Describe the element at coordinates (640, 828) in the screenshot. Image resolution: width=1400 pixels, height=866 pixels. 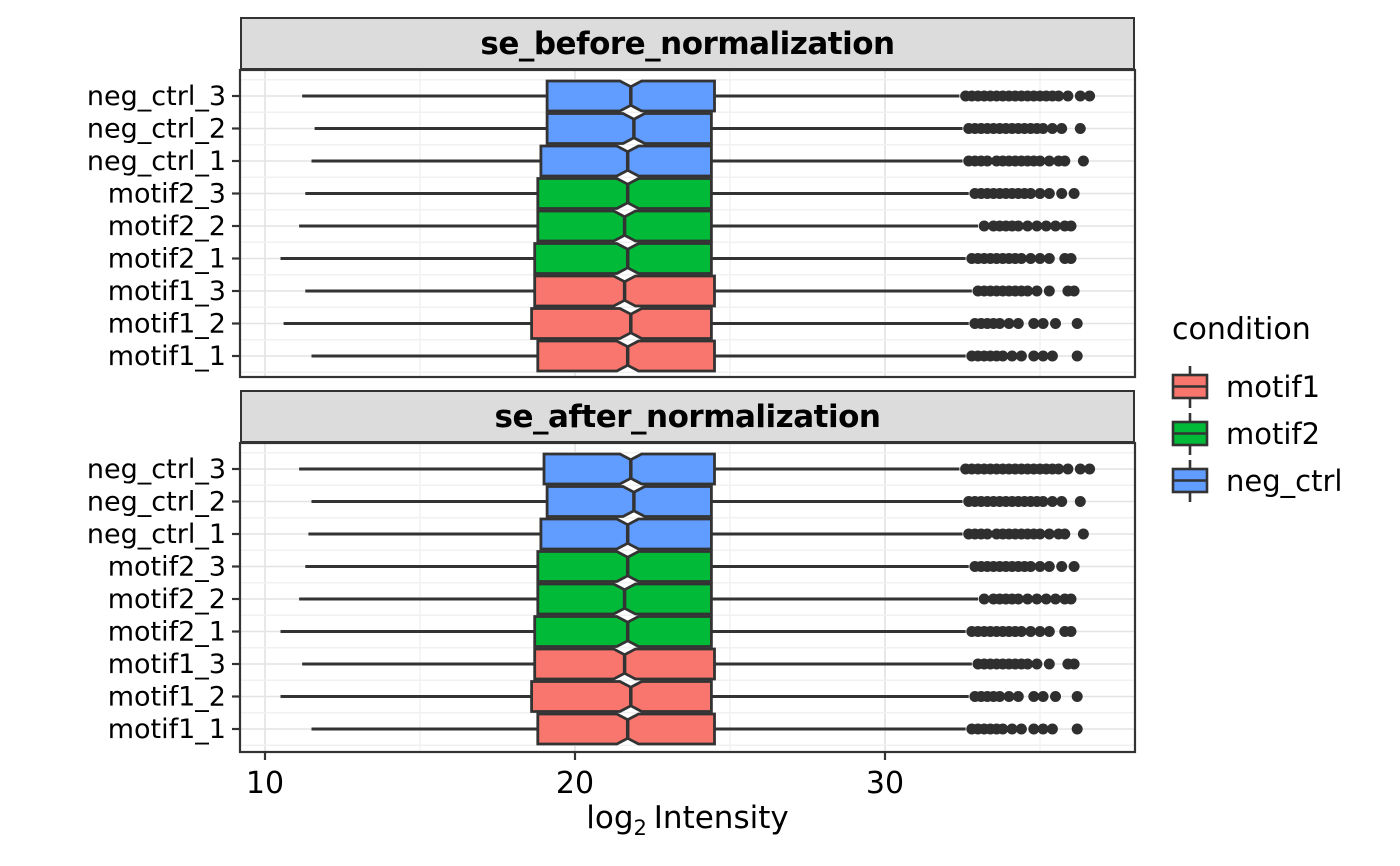
I see `x-axis-title-subscript: 2` at that location.